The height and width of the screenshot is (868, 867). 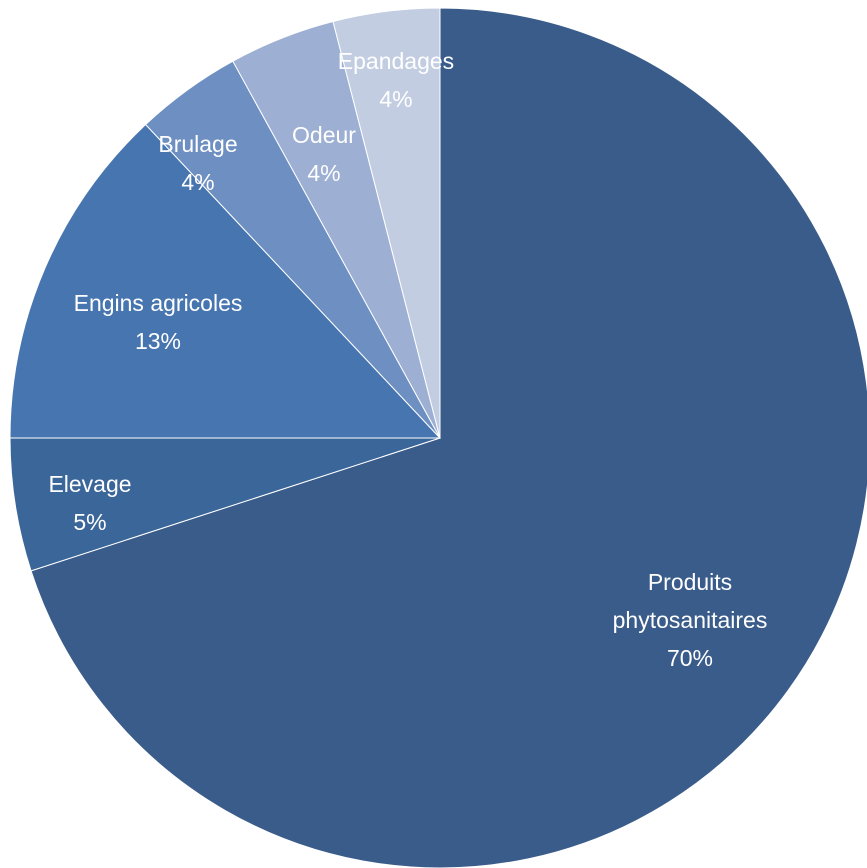 I want to click on slice-label: Epandages 4%, so click(x=396, y=80).